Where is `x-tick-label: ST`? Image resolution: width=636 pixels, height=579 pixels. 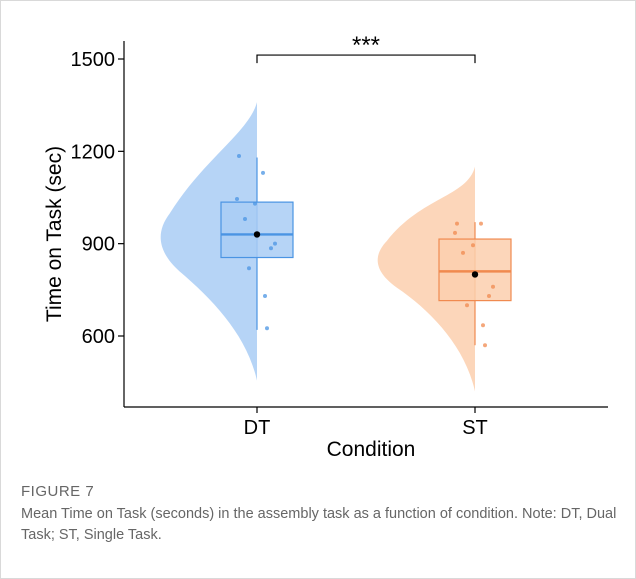
x-tick-label: ST is located at coordinates (475, 428).